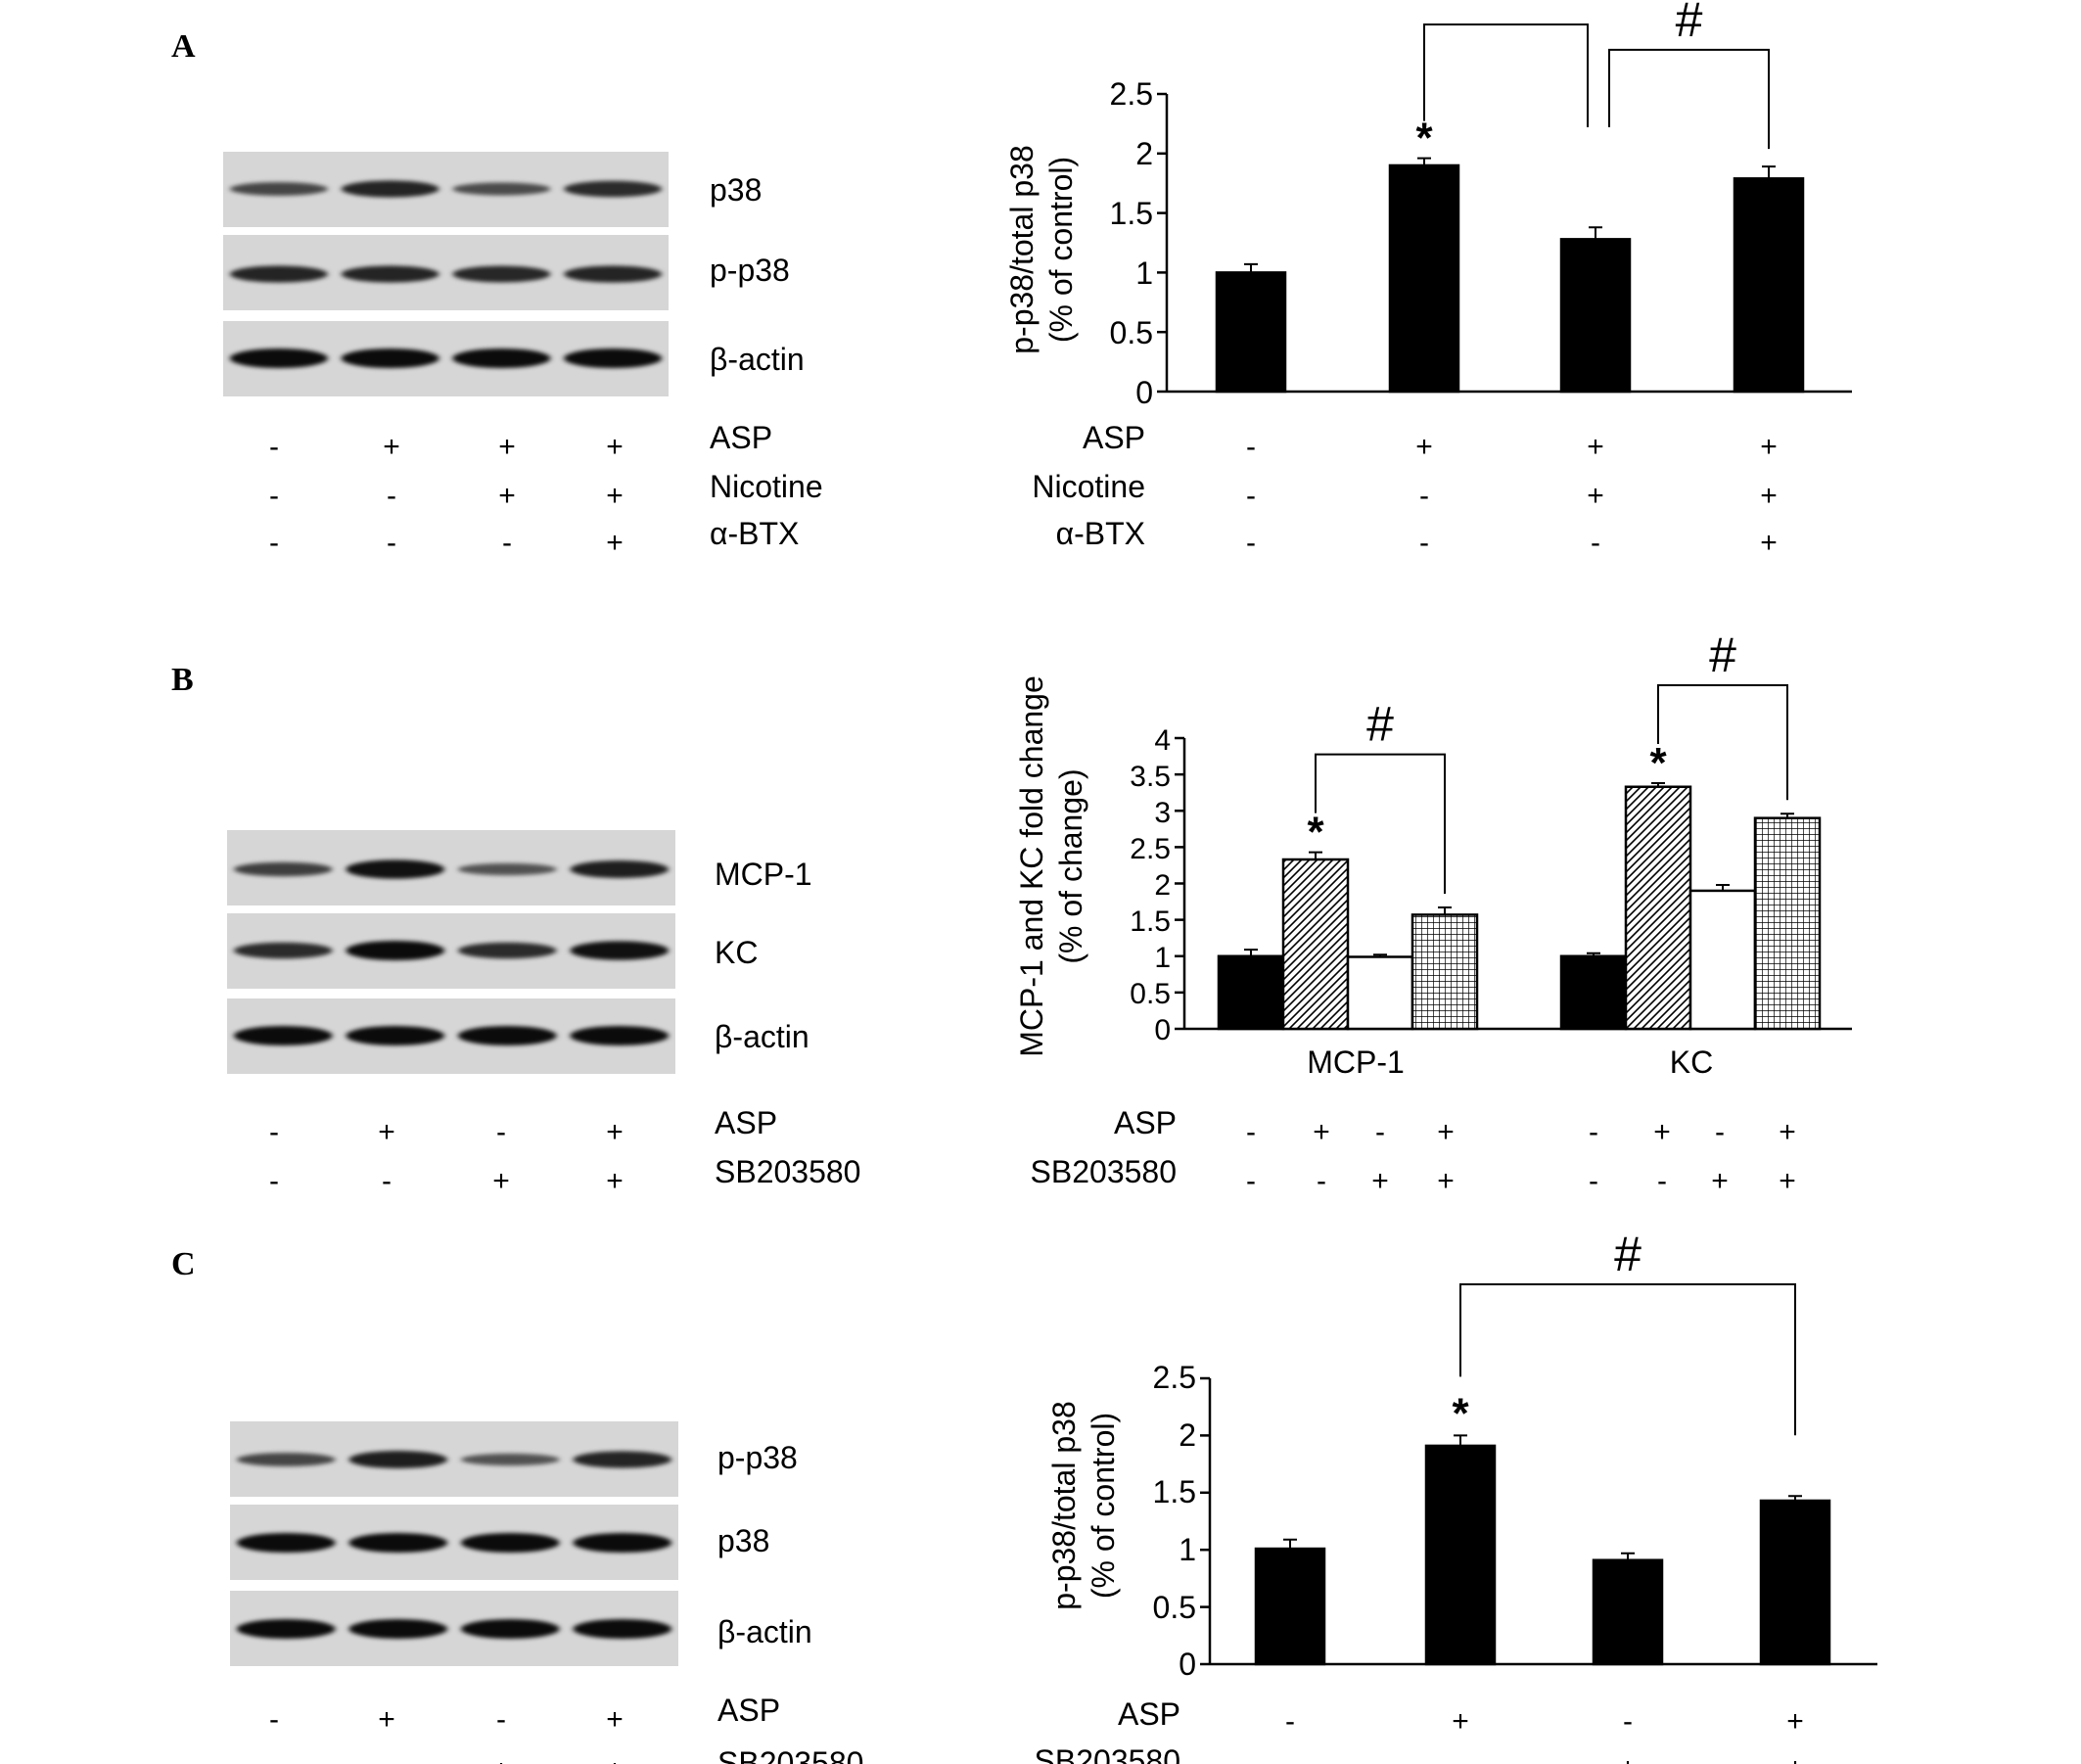 This screenshot has height=1764, width=2081. I want to click on y-tick-label: 4, so click(1163, 740).